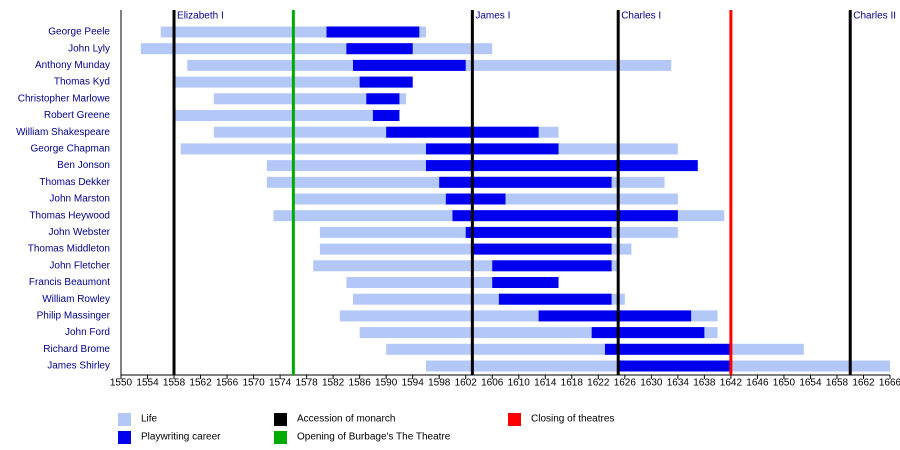 The width and height of the screenshot is (900, 450). I want to click on event-label: Charles II, so click(874, 16).